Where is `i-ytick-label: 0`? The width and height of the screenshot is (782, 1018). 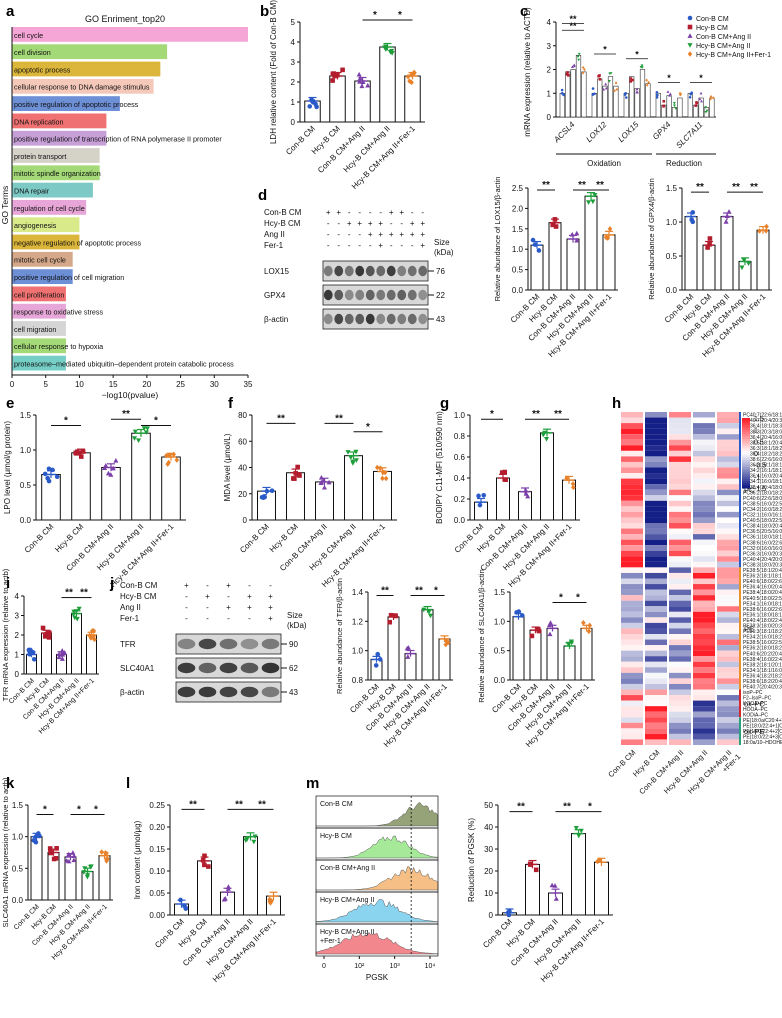
i-ytick-label: 0 is located at coordinates (17, 674).